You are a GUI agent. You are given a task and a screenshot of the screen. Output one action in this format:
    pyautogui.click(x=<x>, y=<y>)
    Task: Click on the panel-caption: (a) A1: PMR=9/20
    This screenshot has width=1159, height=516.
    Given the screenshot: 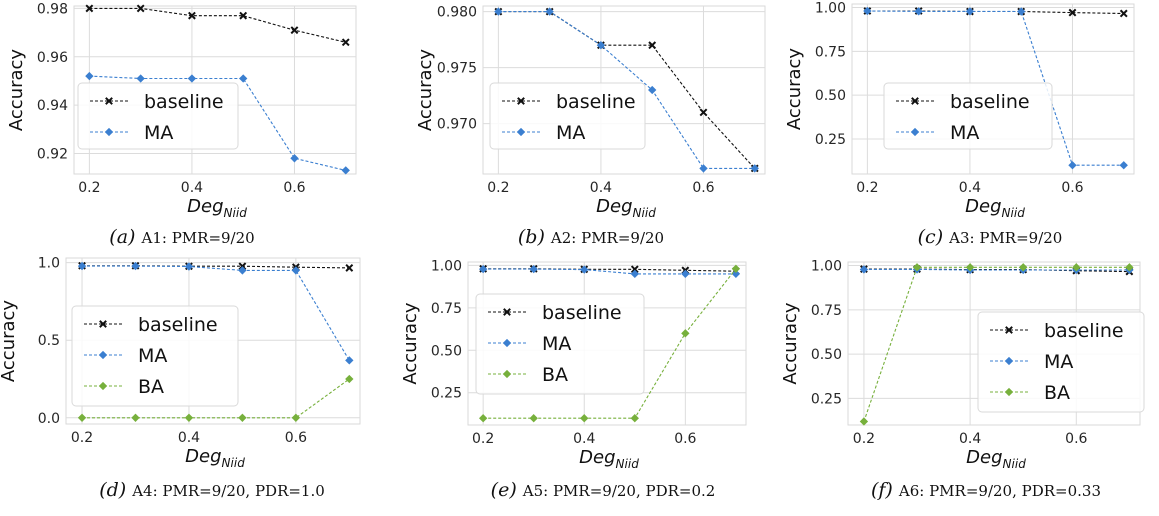 What is the action you would take?
    pyautogui.click(x=181, y=237)
    